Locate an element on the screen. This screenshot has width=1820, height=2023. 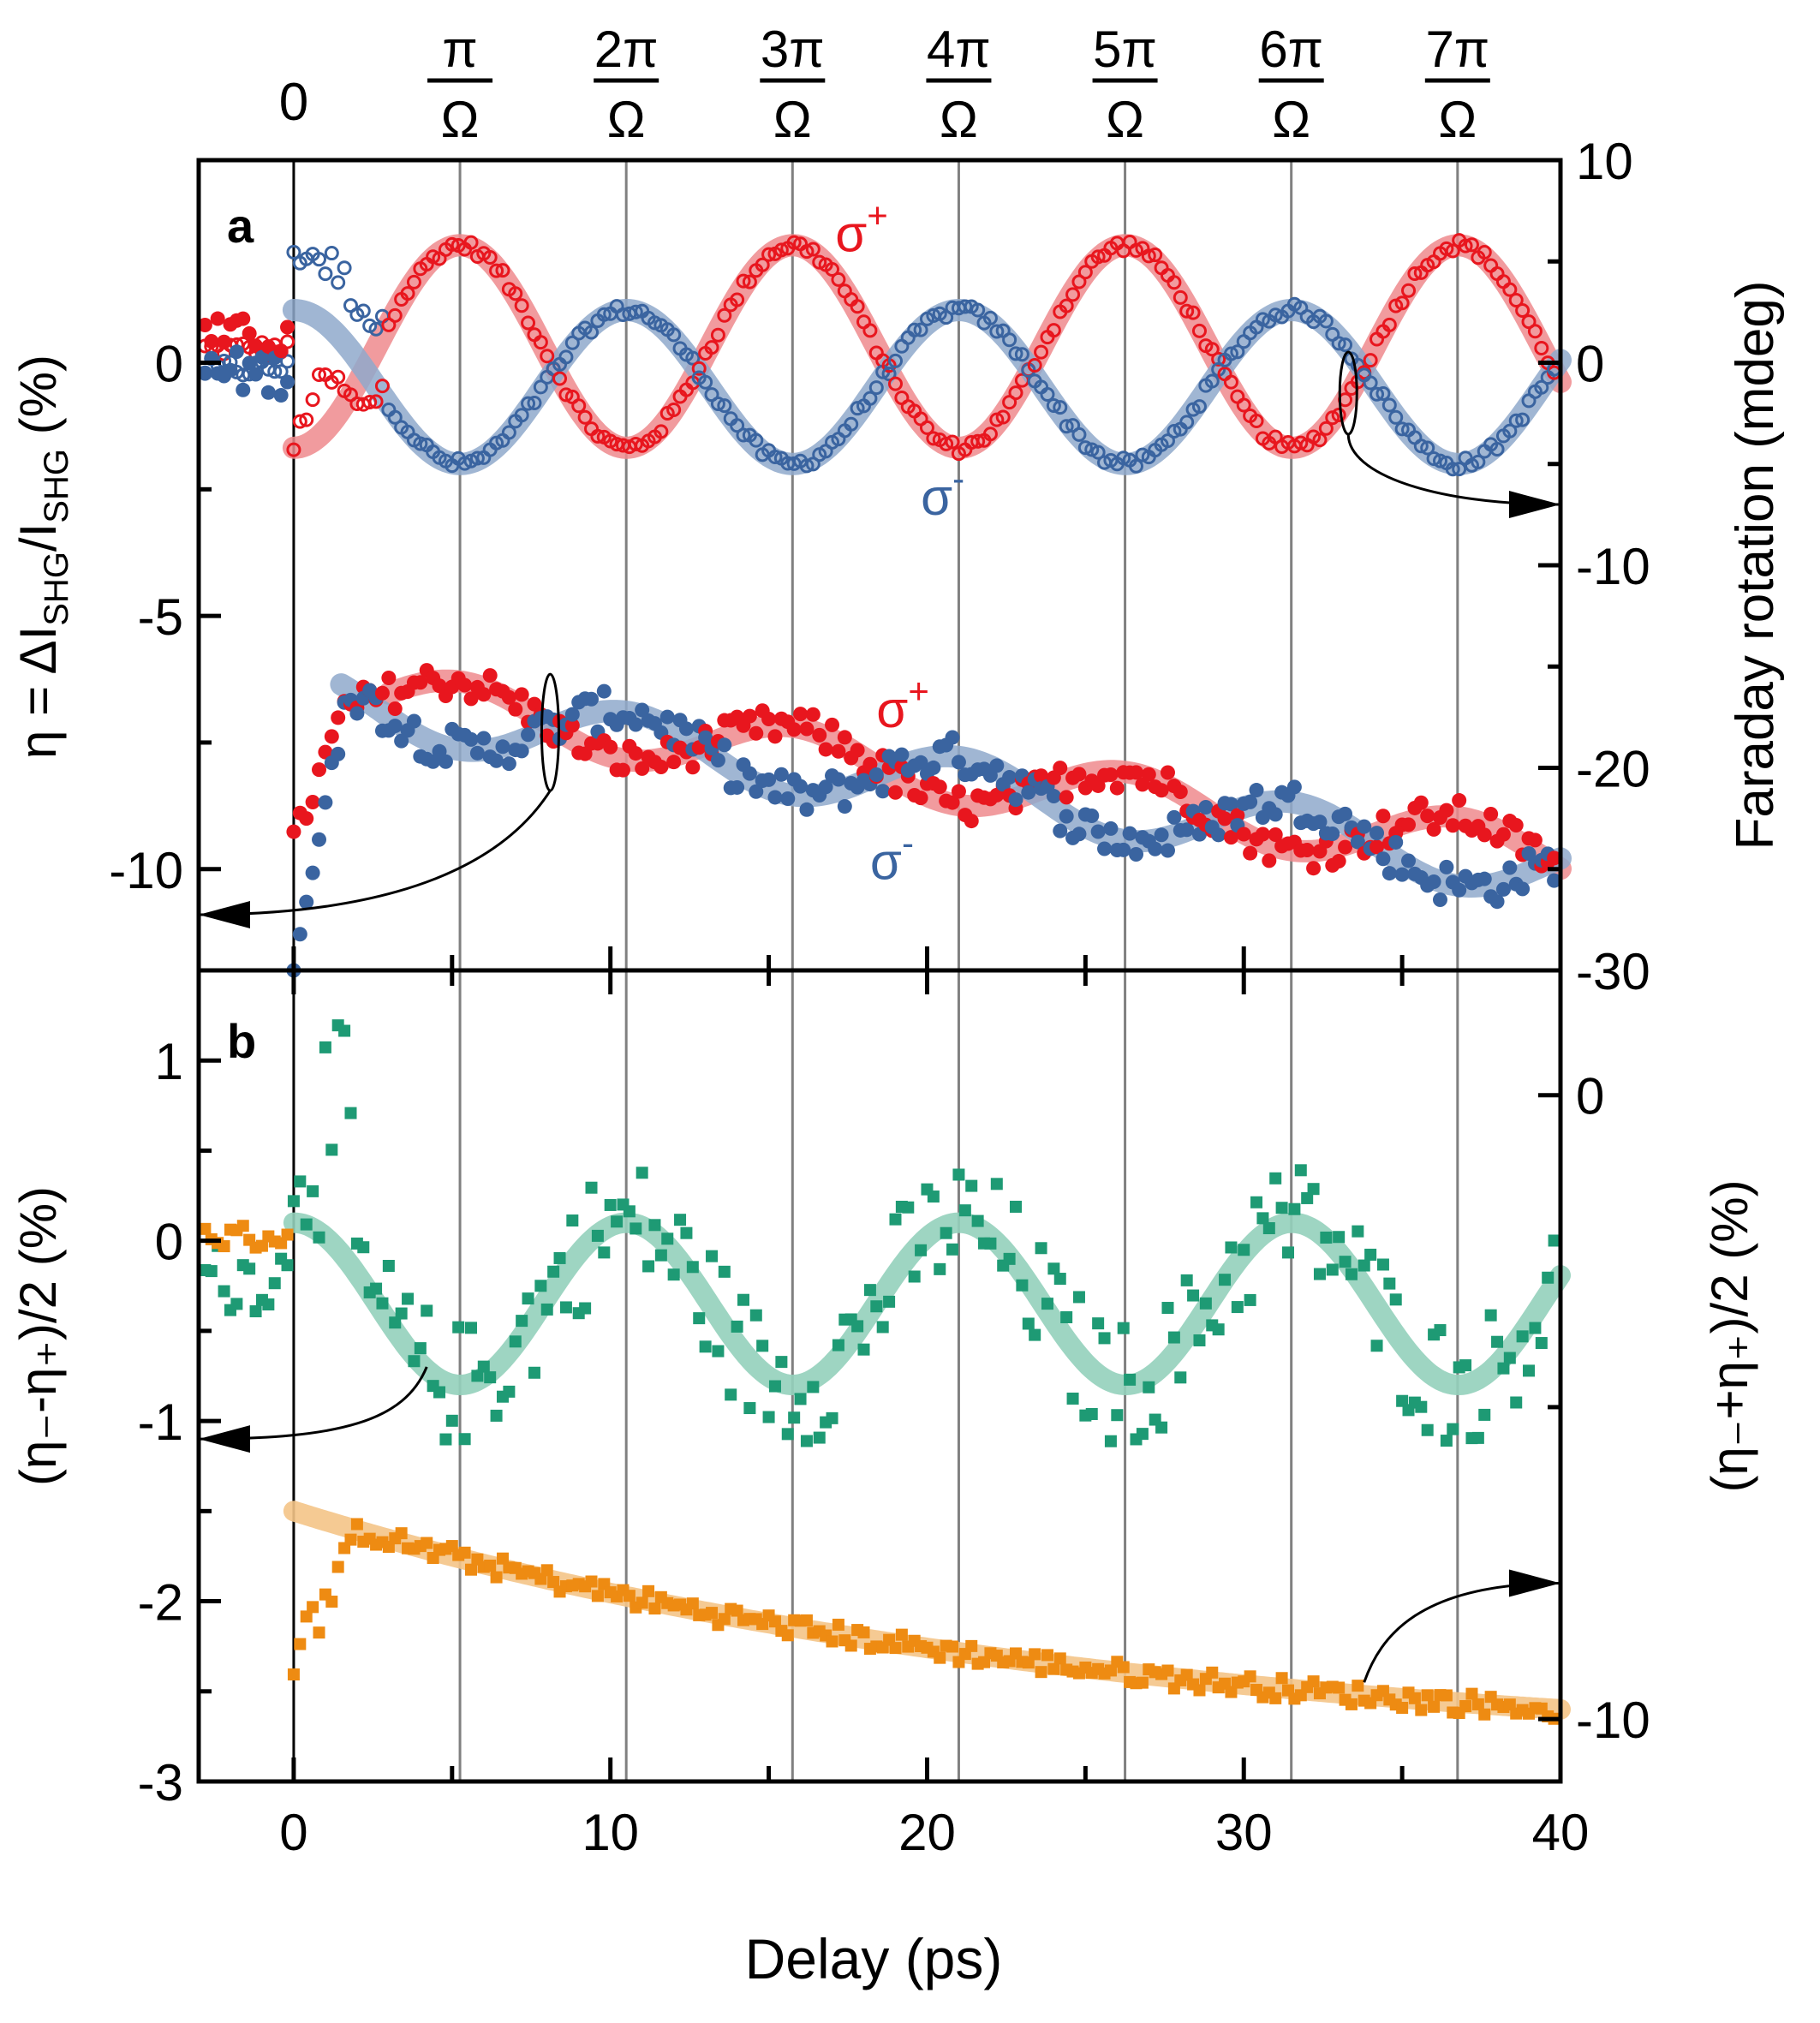
sigma-sup: - is located at coordinates (958, 478).